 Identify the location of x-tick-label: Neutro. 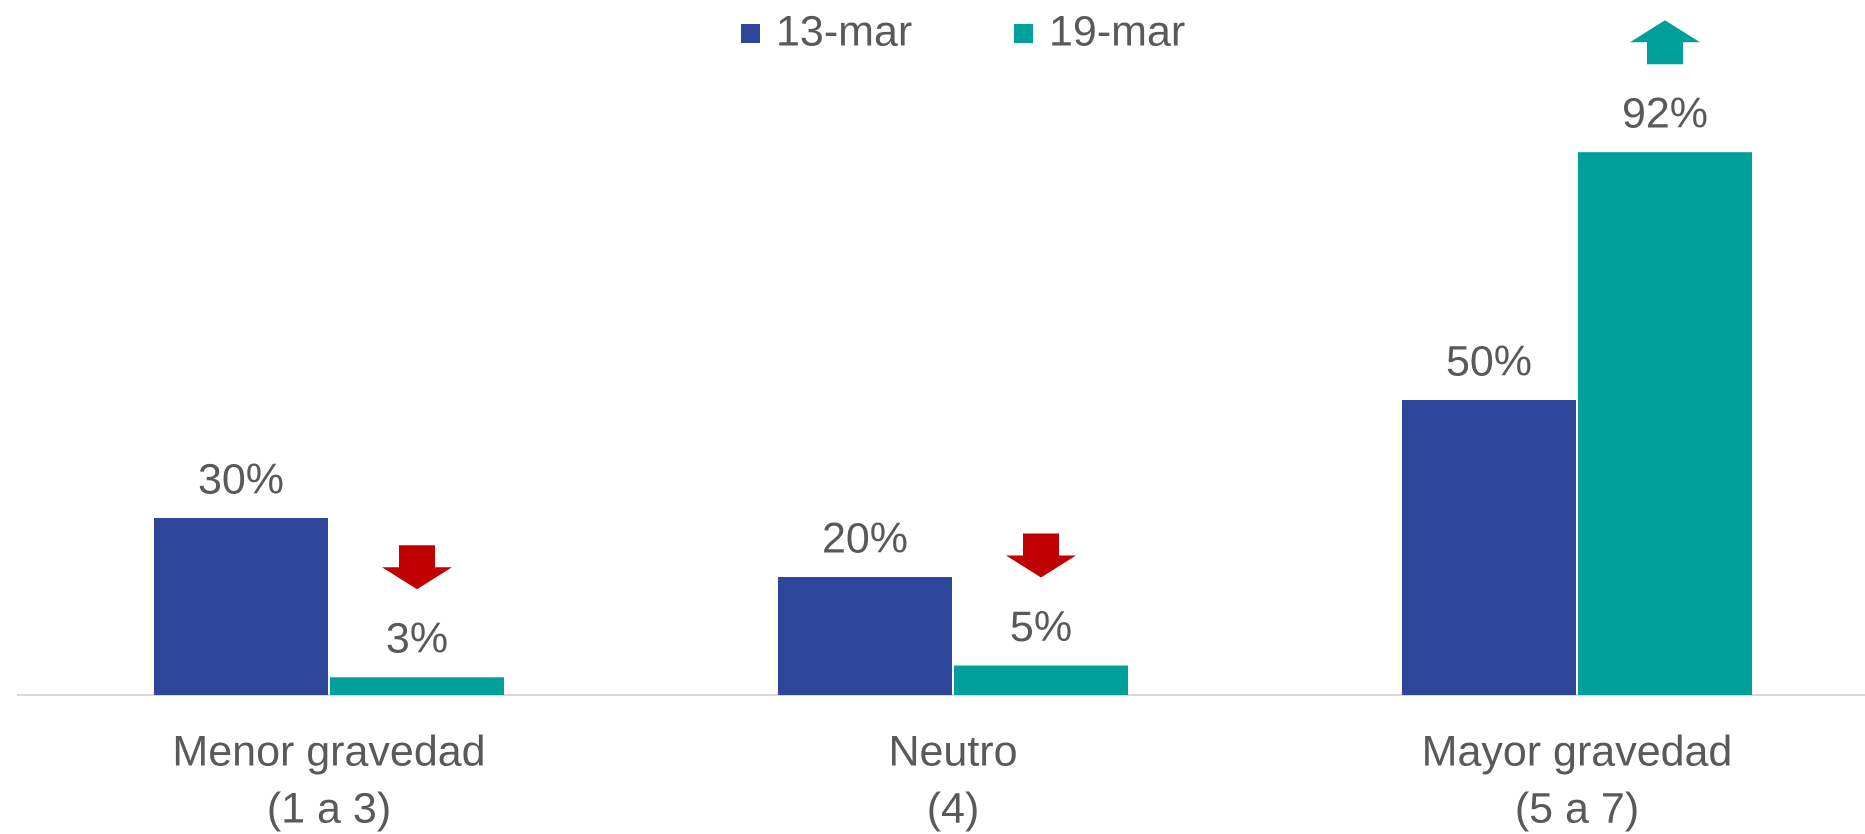
(952, 751).